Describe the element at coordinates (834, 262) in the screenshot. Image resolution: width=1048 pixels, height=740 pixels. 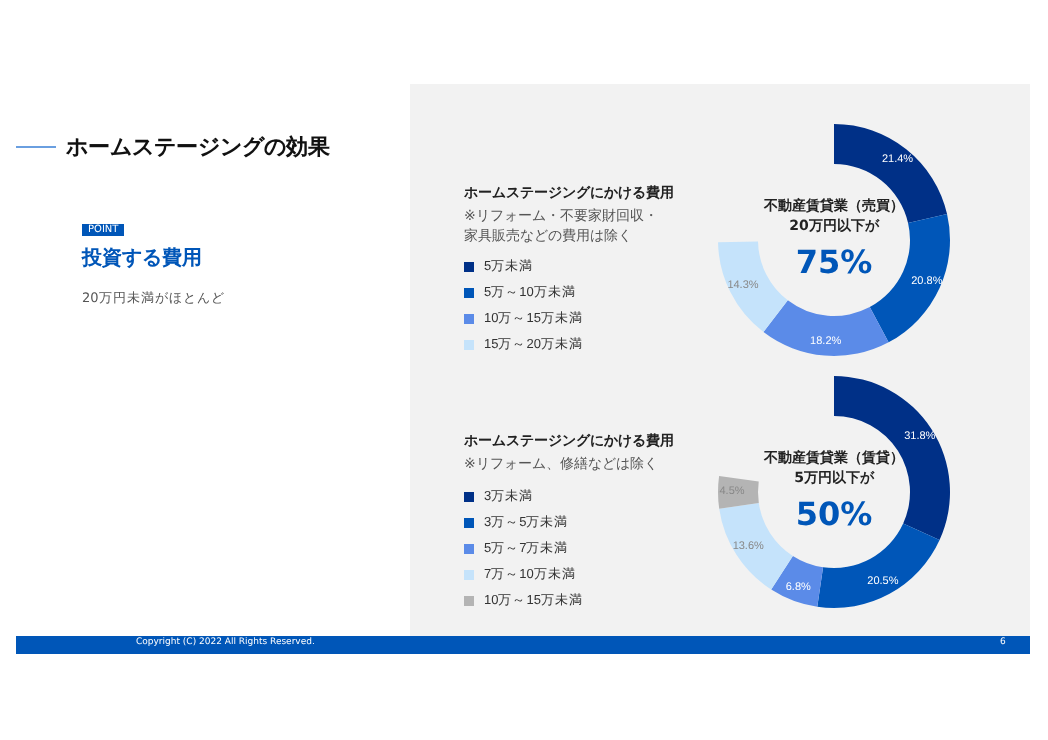
I see `text: 75%` at that location.